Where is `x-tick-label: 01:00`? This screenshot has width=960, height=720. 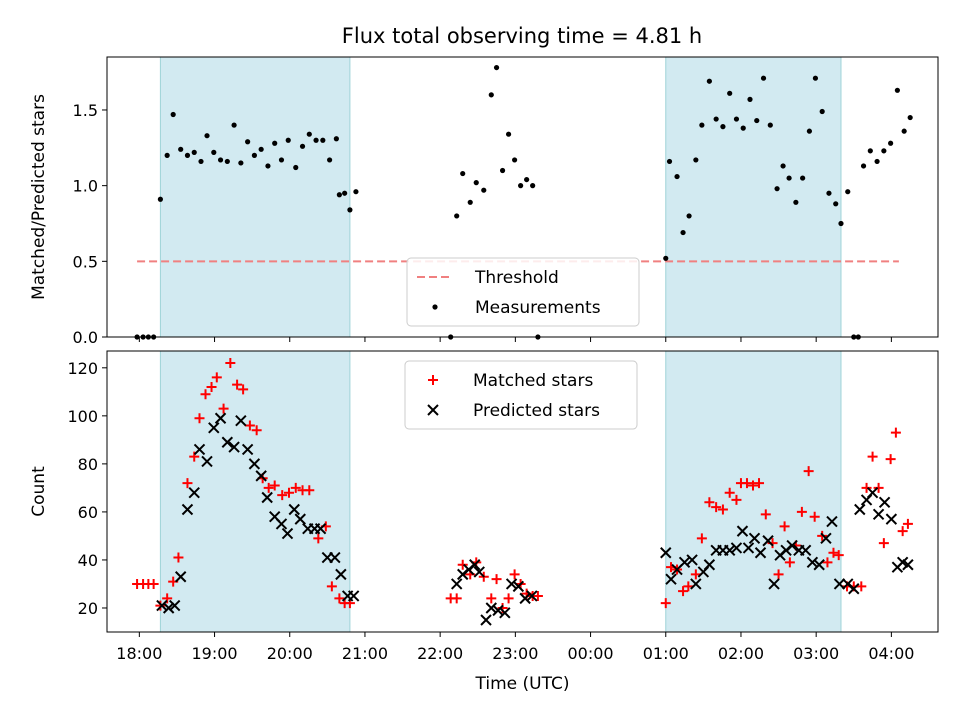
x-tick-label: 01:00 is located at coordinates (666, 653).